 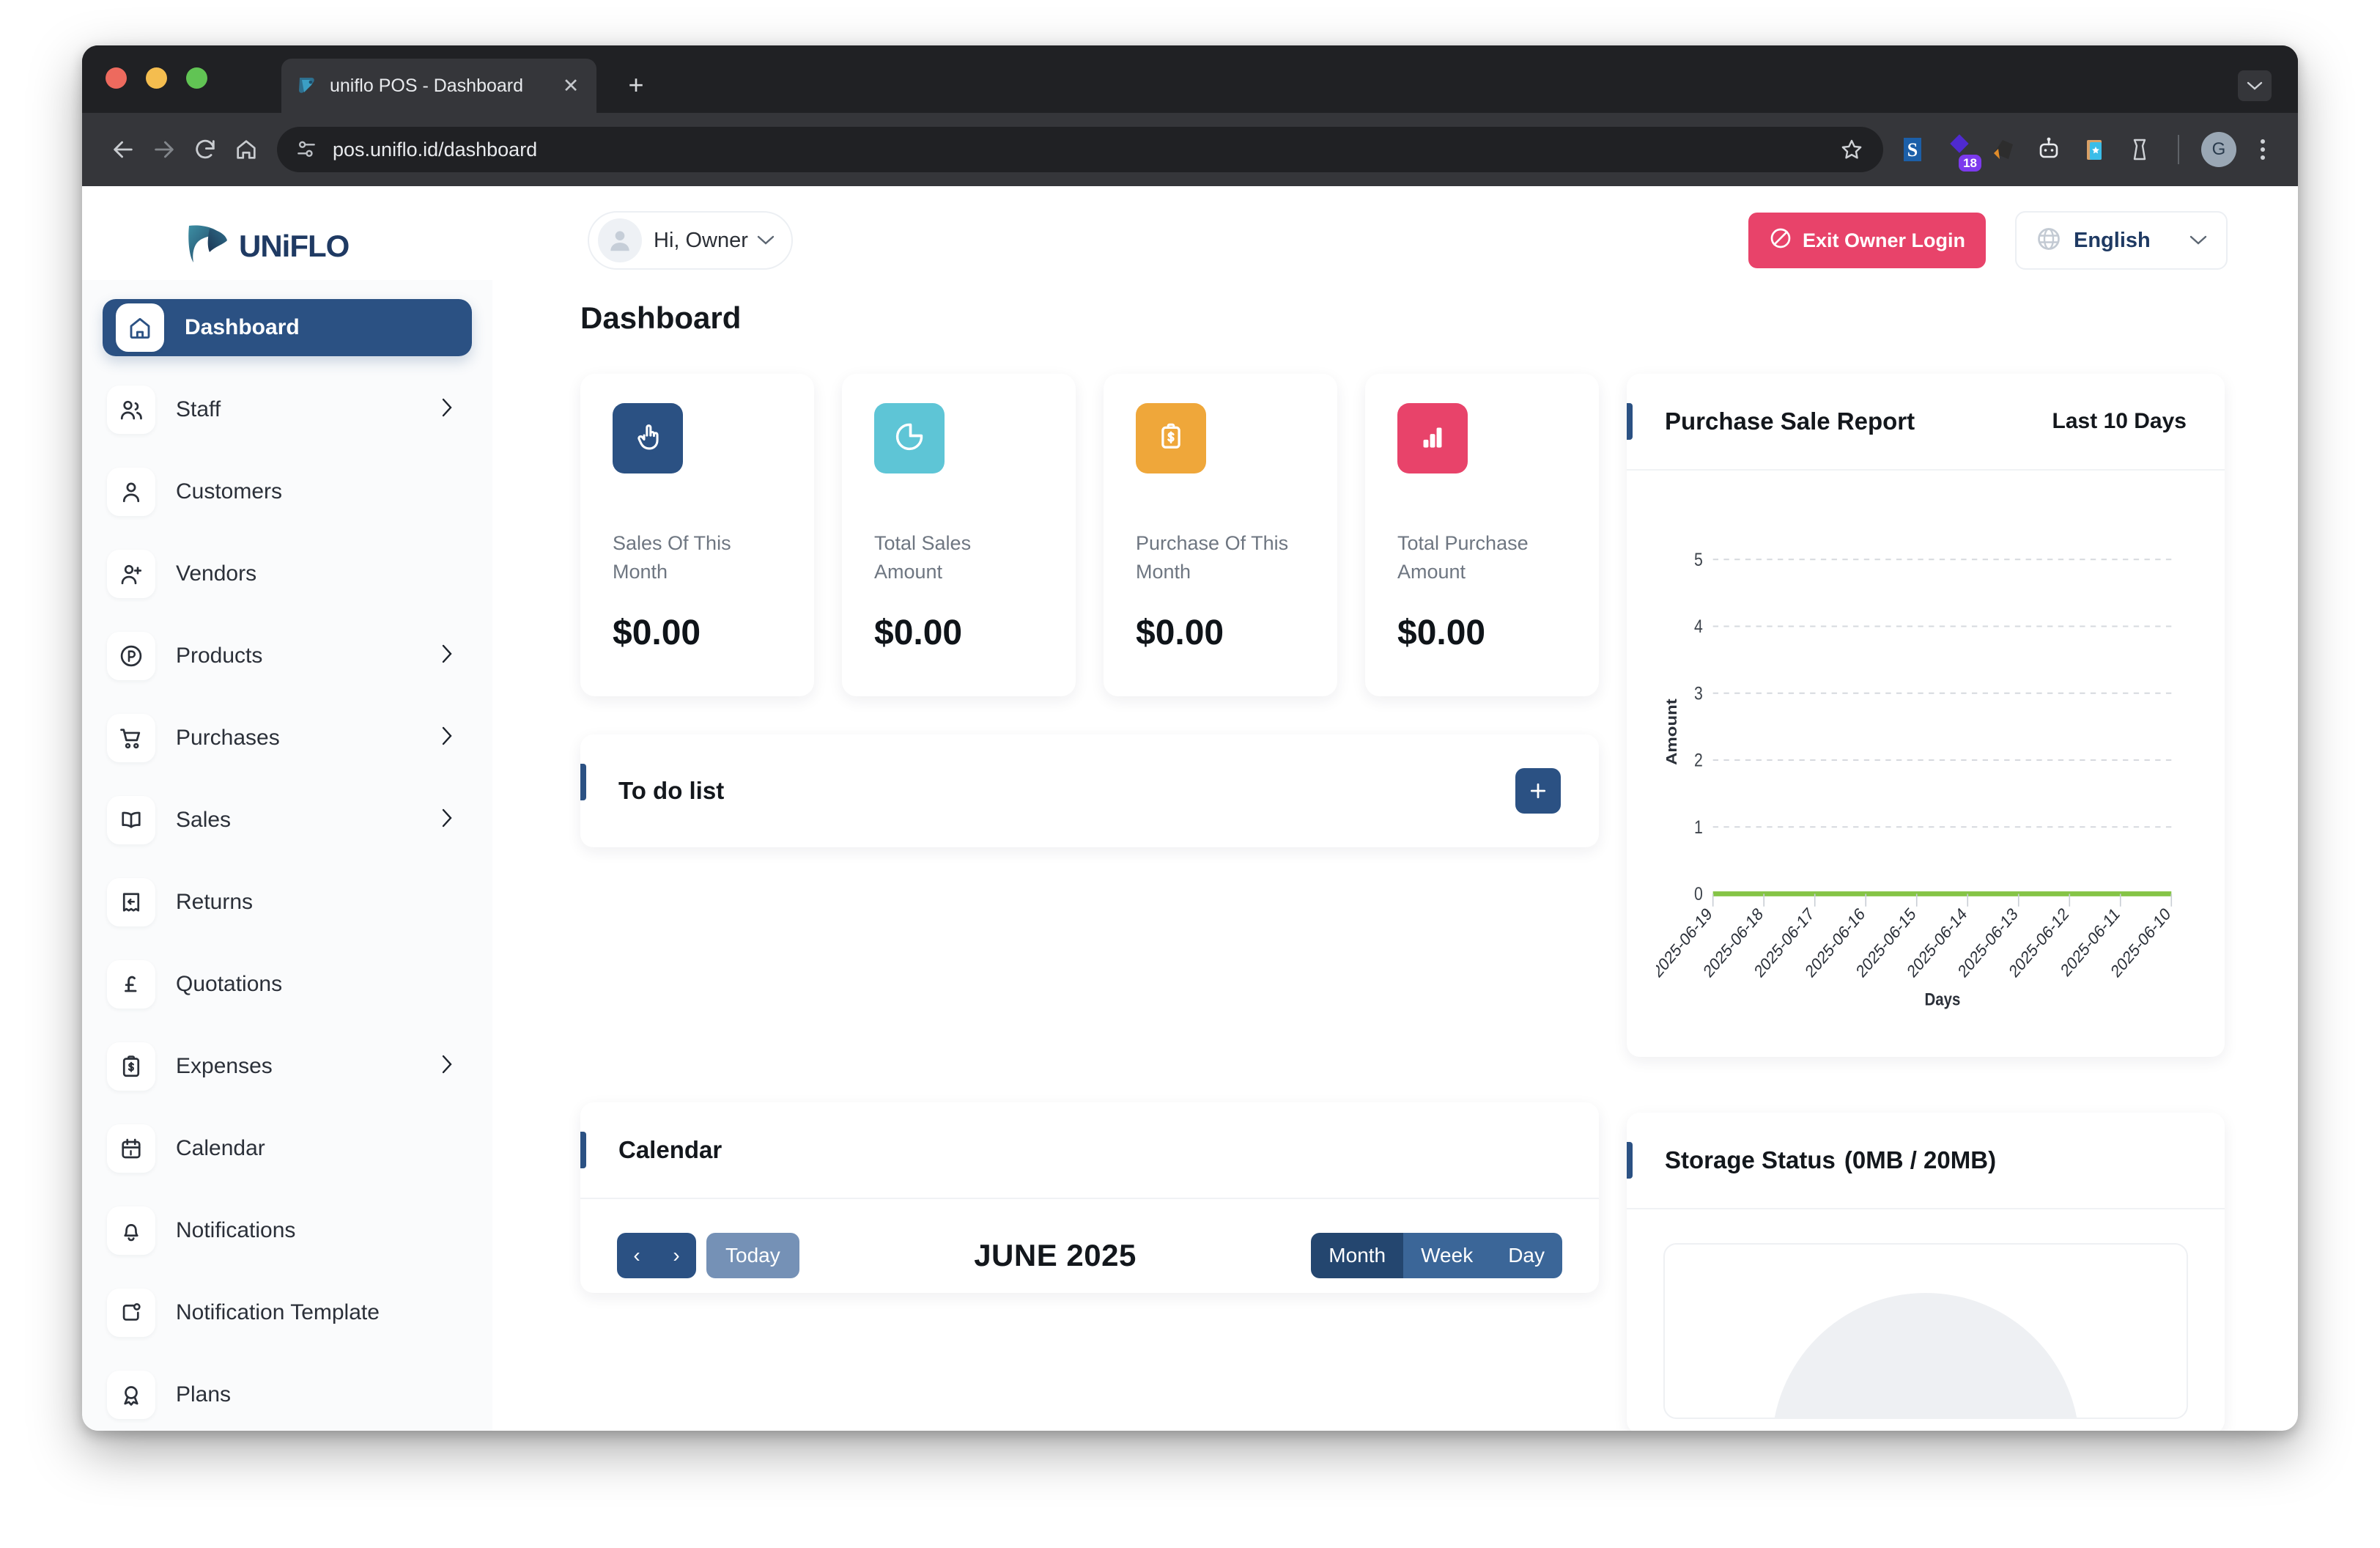 What do you see at coordinates (116, 78) in the screenshot?
I see `close-window-button` at bounding box center [116, 78].